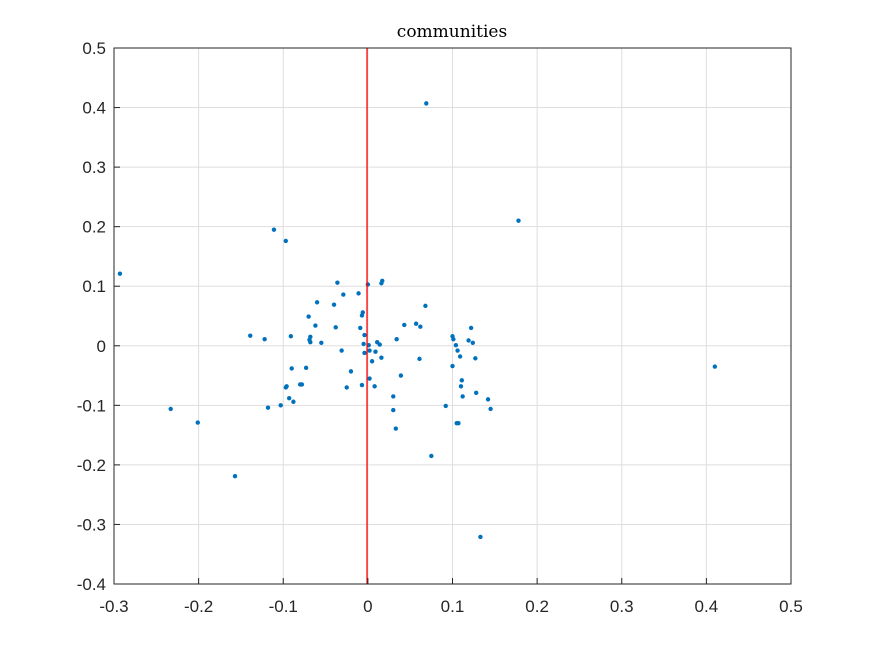 The height and width of the screenshot is (656, 875). Describe the element at coordinates (622, 606) in the screenshot. I see `x-tick-label: 0.3` at that location.